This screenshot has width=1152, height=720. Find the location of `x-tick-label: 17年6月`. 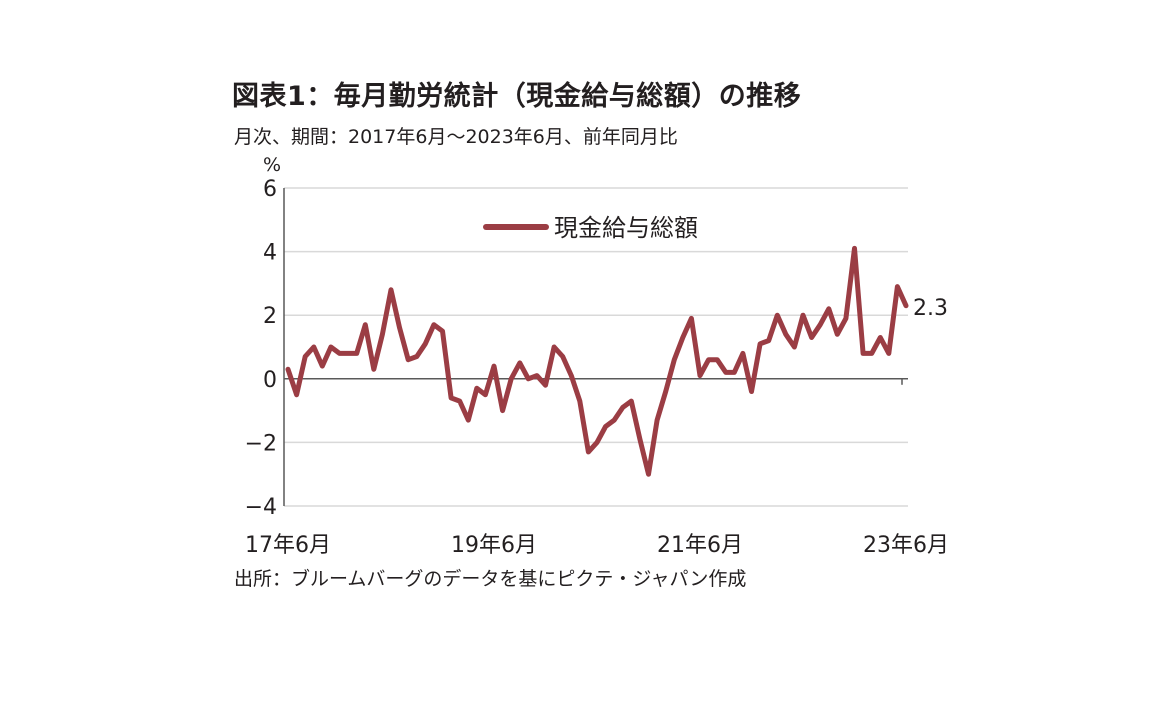

x-tick-label: 17年6月 is located at coordinates (288, 545).